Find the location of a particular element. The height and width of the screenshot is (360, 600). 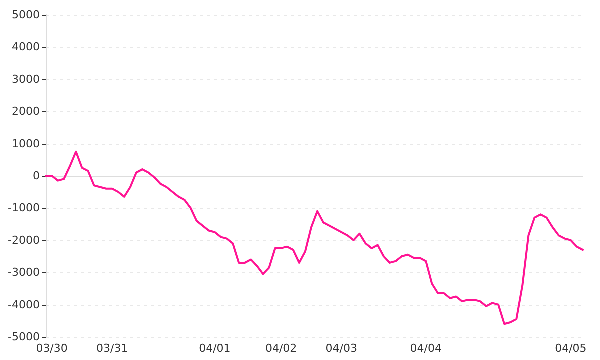

y-tick-label: 2000 is located at coordinates (26, 111).